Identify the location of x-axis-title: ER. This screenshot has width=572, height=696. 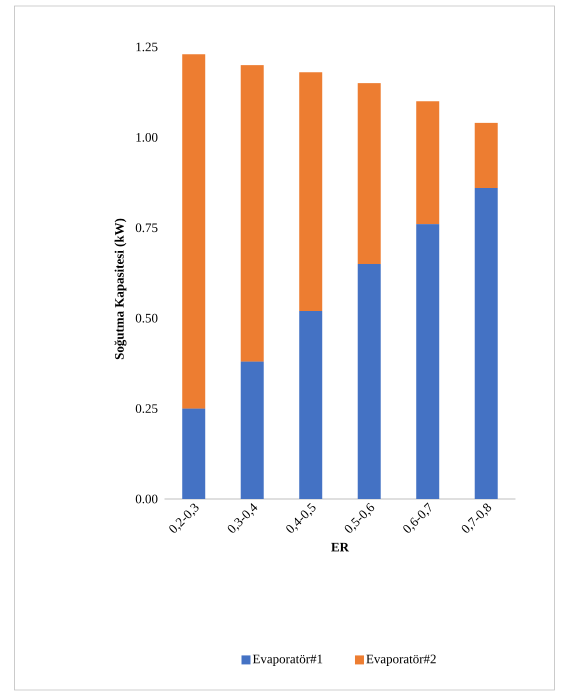
(339, 547).